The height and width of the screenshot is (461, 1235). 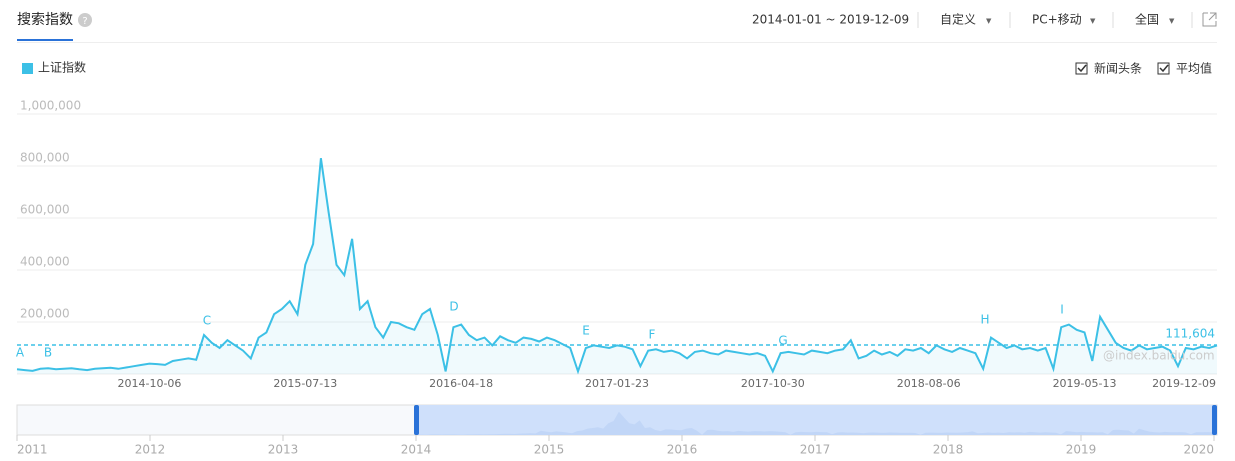 I want to click on dropdown: PC+移动, so click(x=1057, y=20).